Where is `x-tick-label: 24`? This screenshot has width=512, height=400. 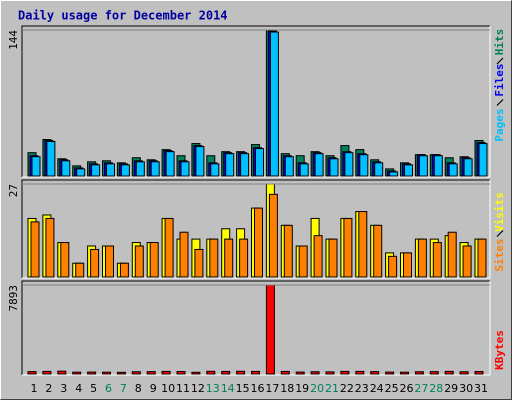
x-tick-label: 24 is located at coordinates (377, 388).